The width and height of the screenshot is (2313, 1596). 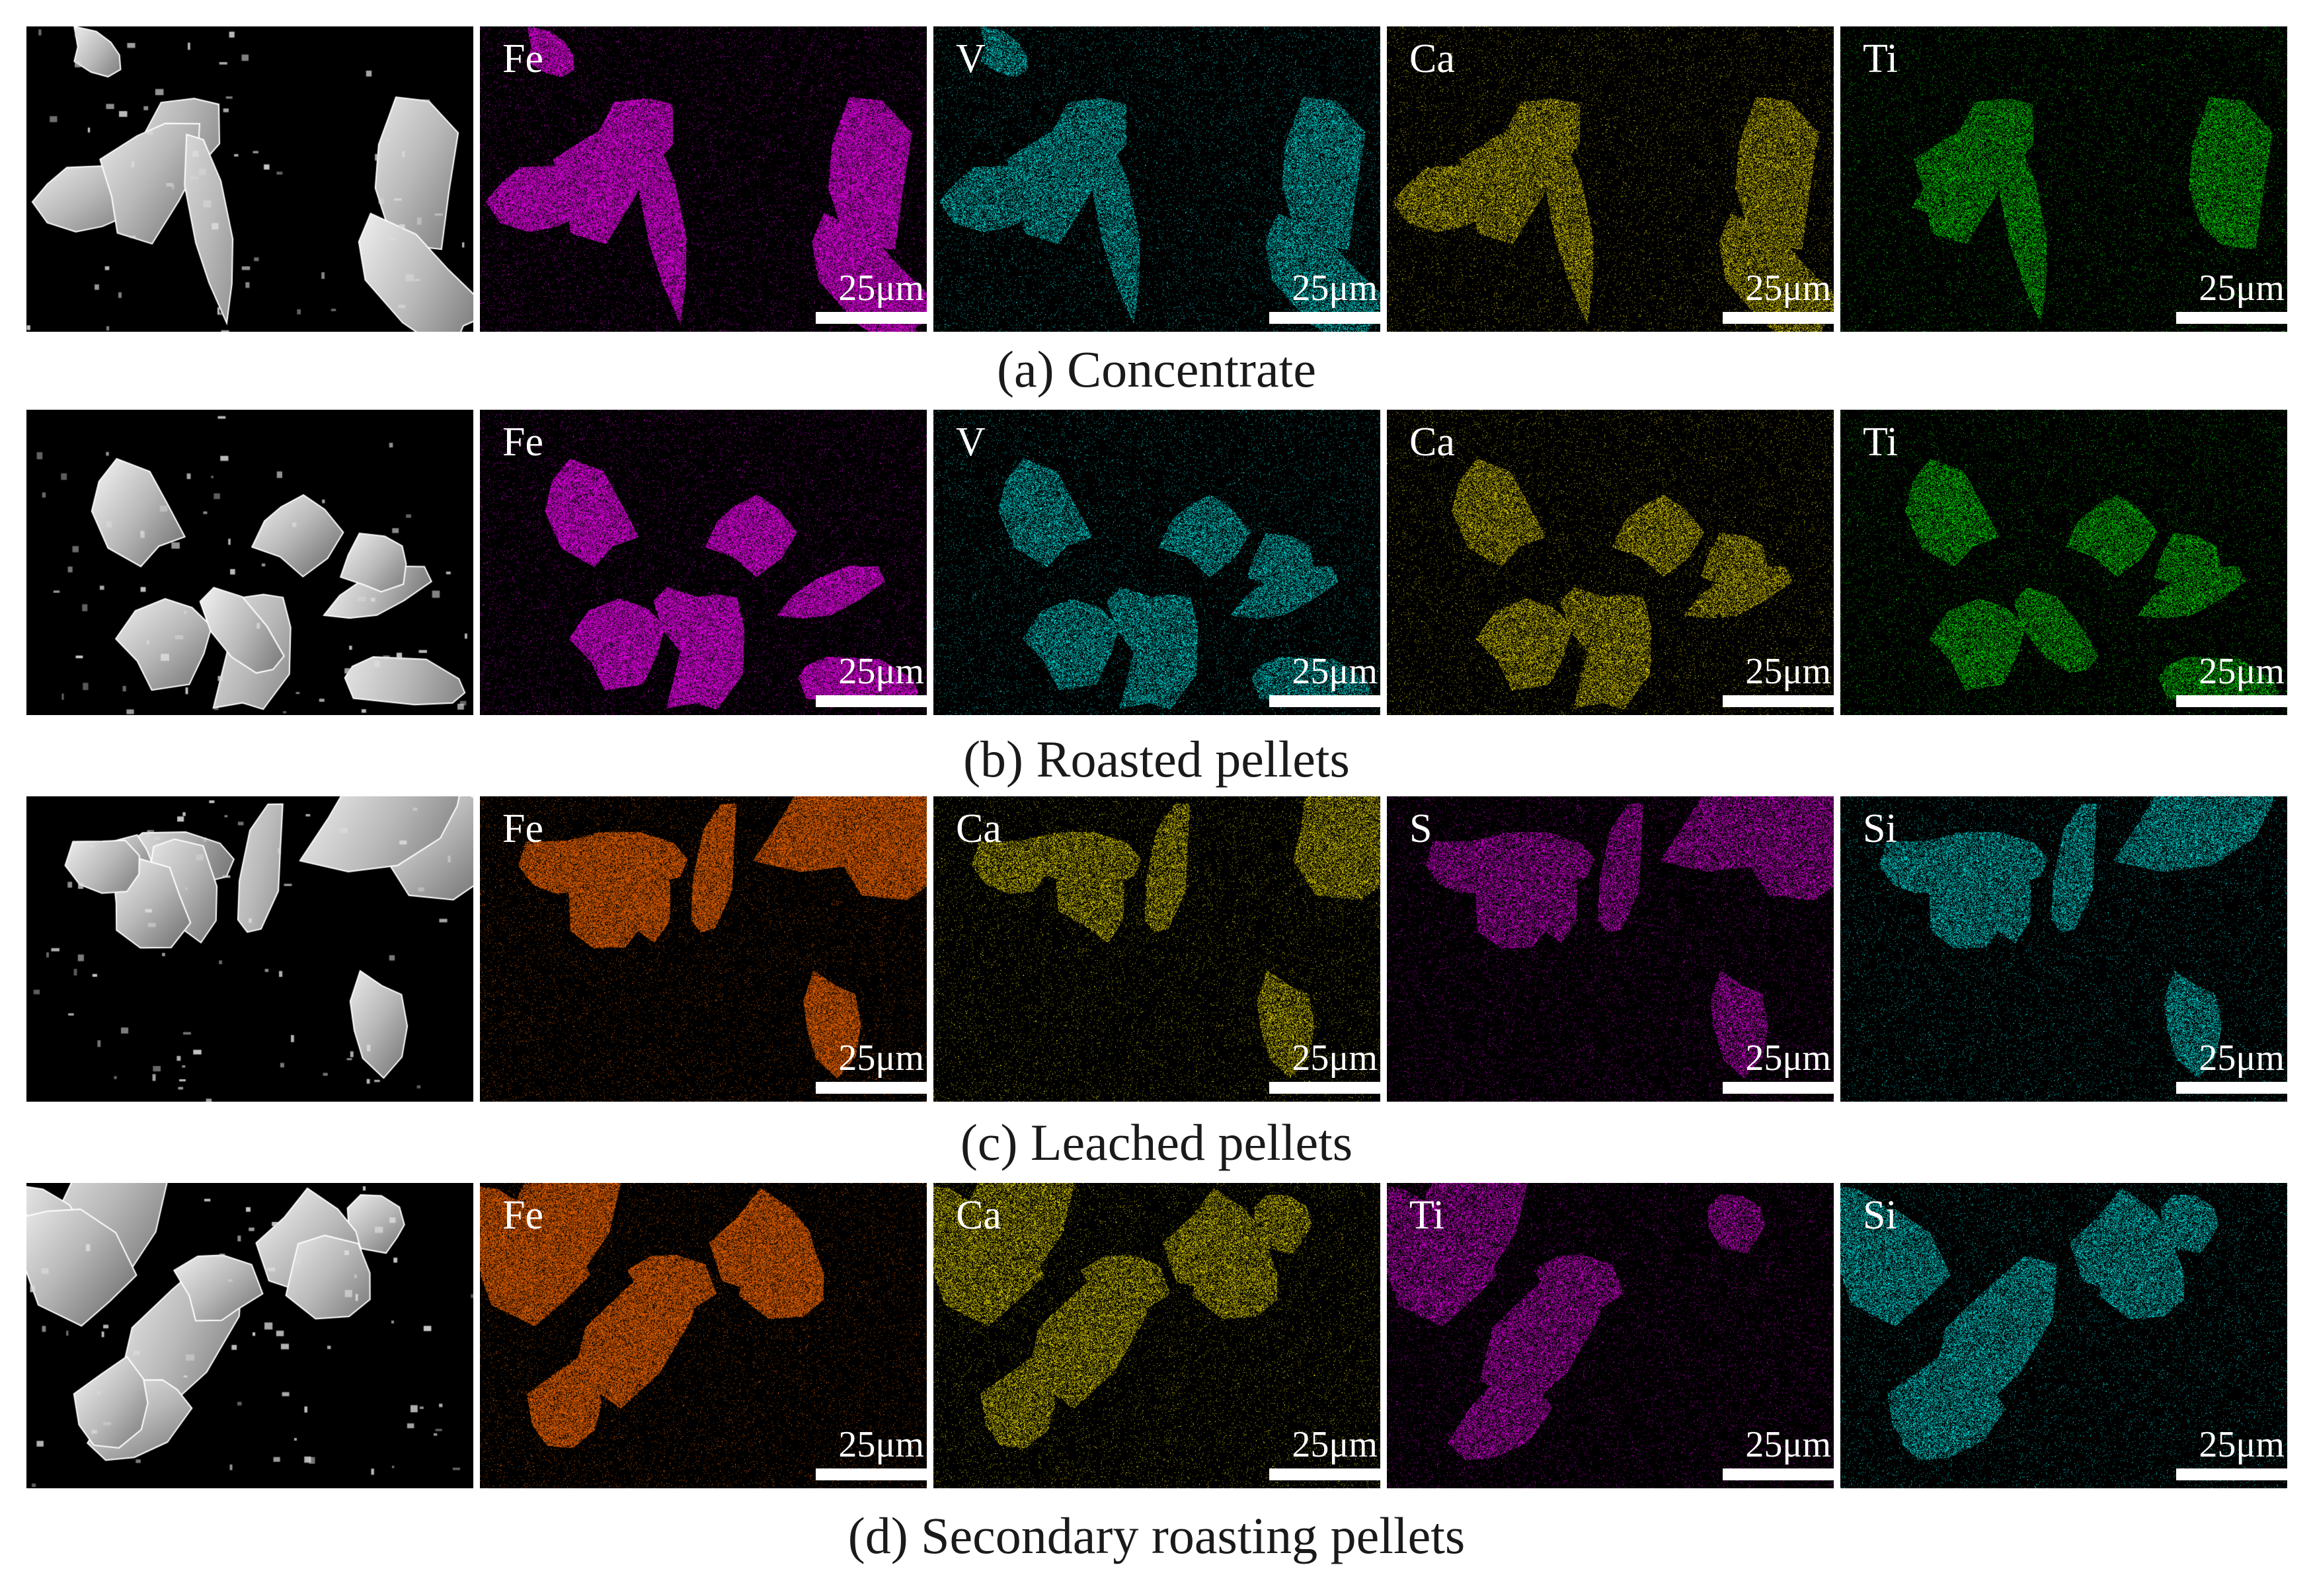 I want to click on caption-concentrate: (a) Concentrate, so click(x=1156, y=369).